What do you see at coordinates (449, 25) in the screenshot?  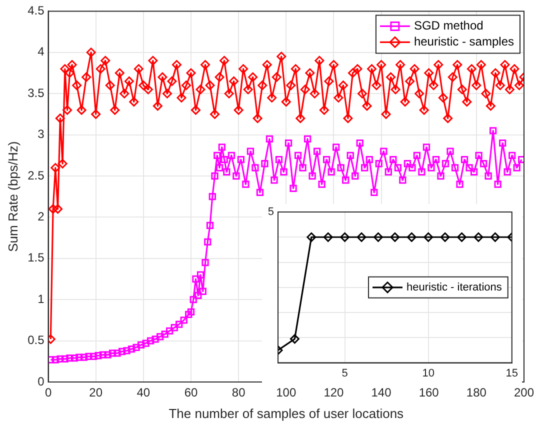 I see `legend-label: SGD method` at bounding box center [449, 25].